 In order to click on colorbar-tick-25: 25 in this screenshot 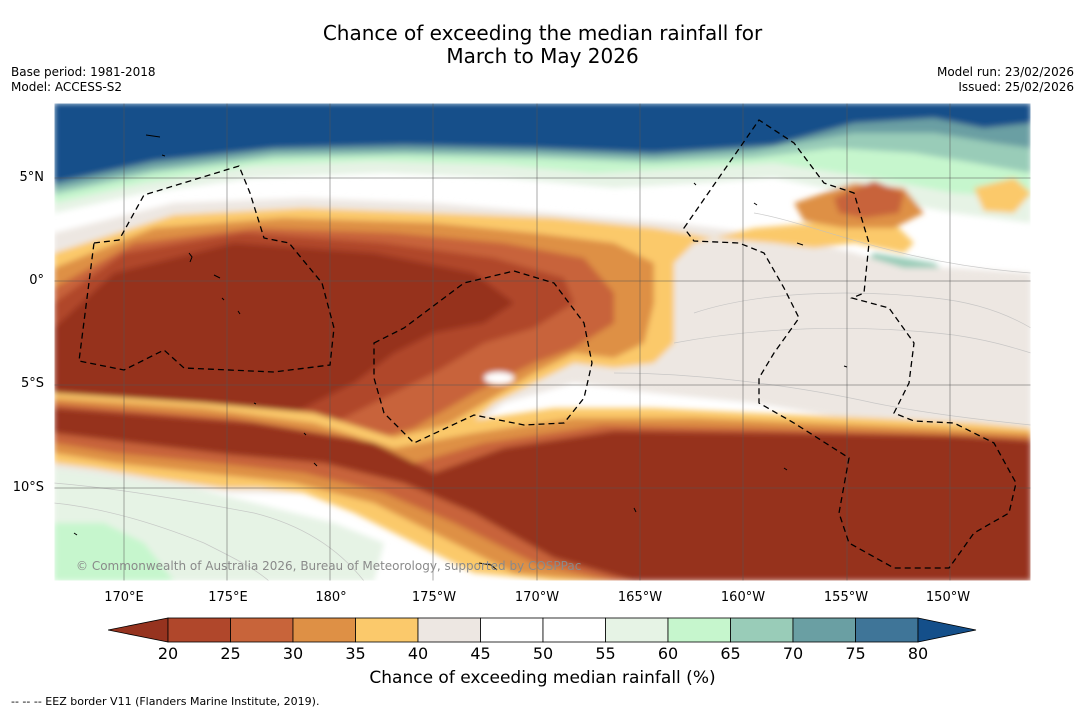, I will do `click(230, 653)`.